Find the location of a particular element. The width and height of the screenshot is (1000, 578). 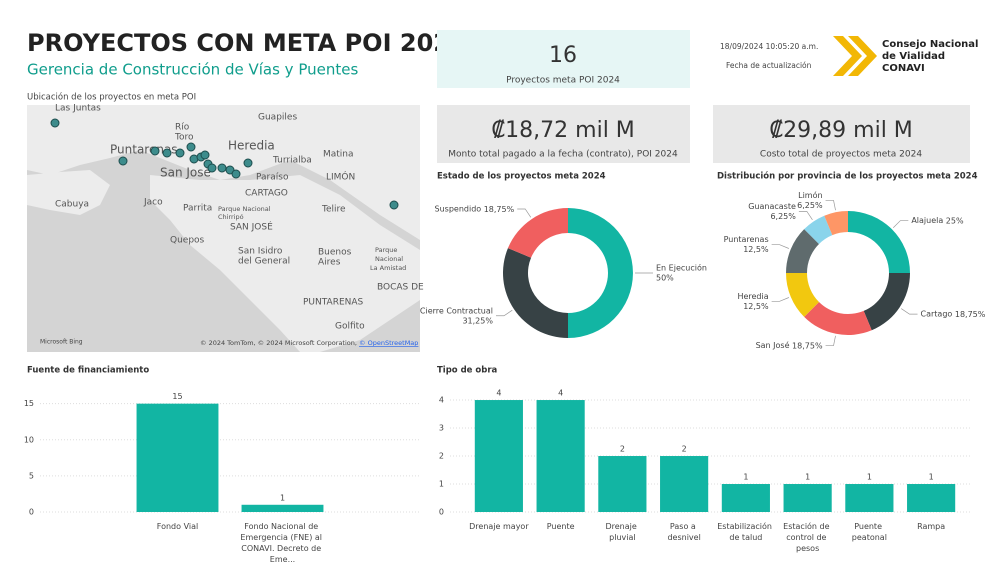

x-tick-label: Drenaje mayor is located at coordinates (499, 526).